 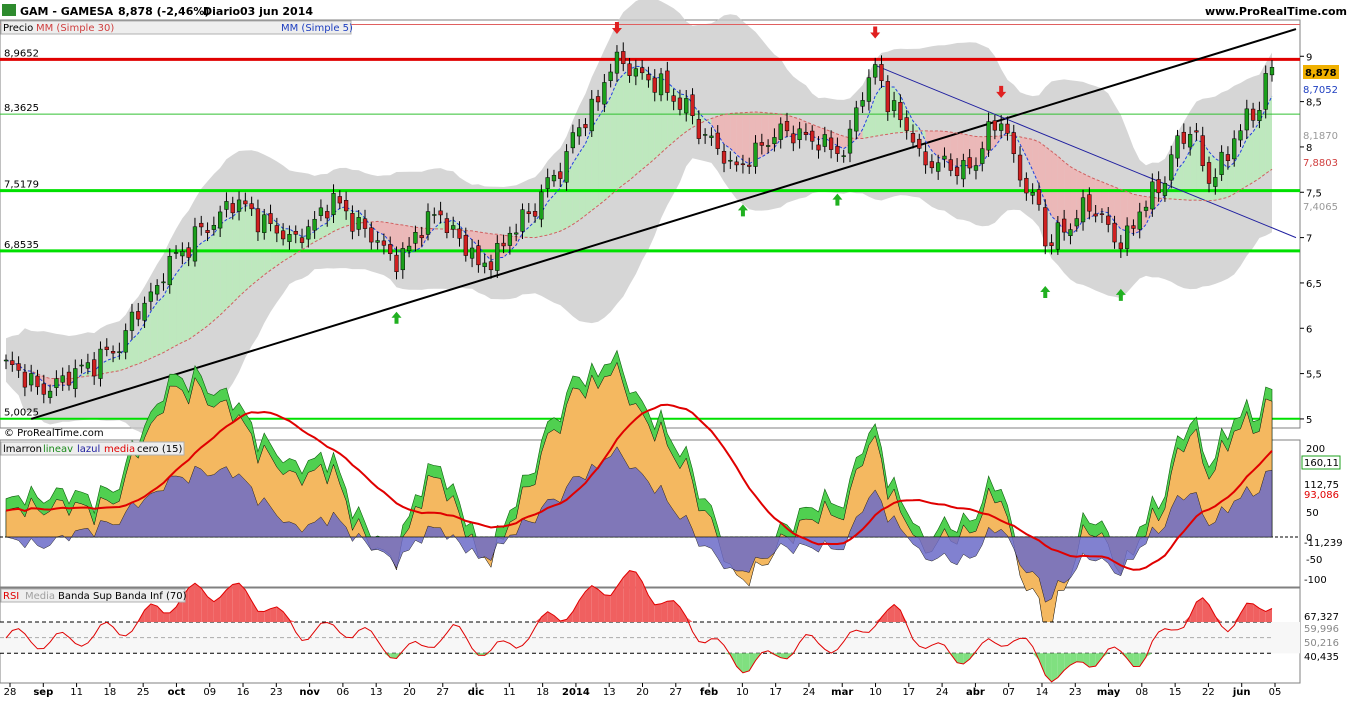 I want to click on price-tick-label: 7, so click(x=1309, y=239).